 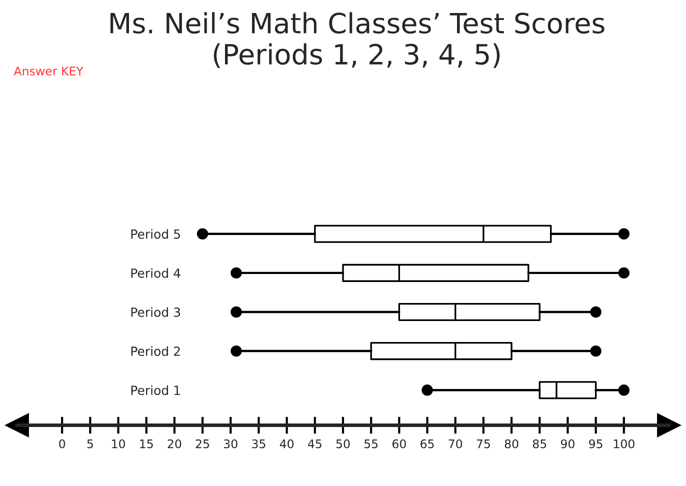 What do you see at coordinates (624, 443) in the screenshot?
I see `x-tick-label: 100` at bounding box center [624, 443].